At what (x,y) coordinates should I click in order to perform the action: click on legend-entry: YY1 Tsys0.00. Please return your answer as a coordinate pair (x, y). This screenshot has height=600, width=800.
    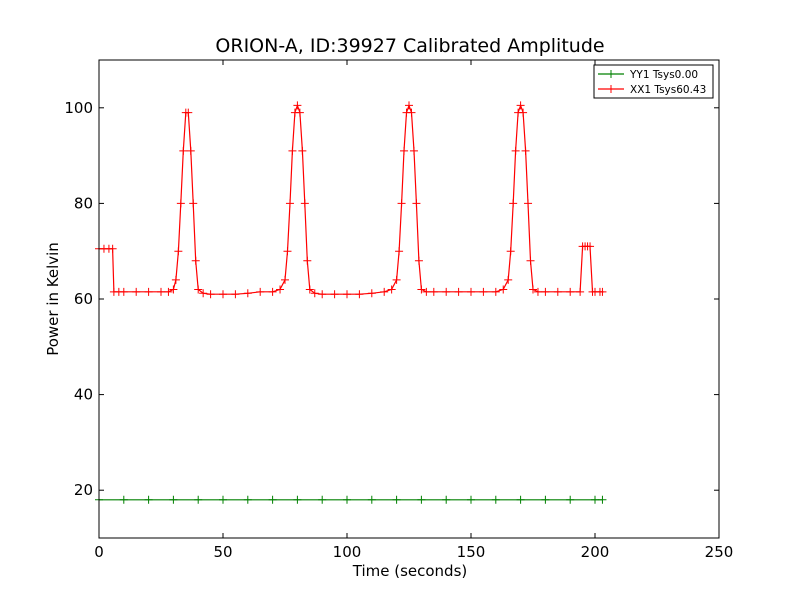
    Looking at the image, I should click on (648, 75).